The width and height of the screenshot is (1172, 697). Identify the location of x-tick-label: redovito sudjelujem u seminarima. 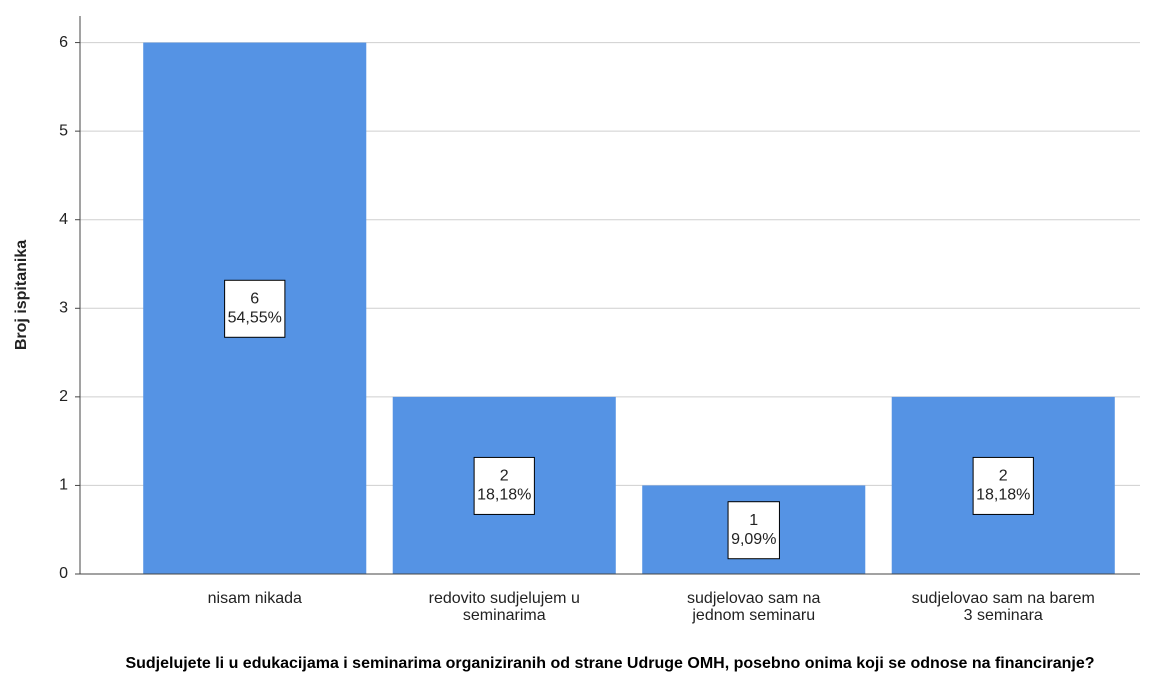
(504, 607).